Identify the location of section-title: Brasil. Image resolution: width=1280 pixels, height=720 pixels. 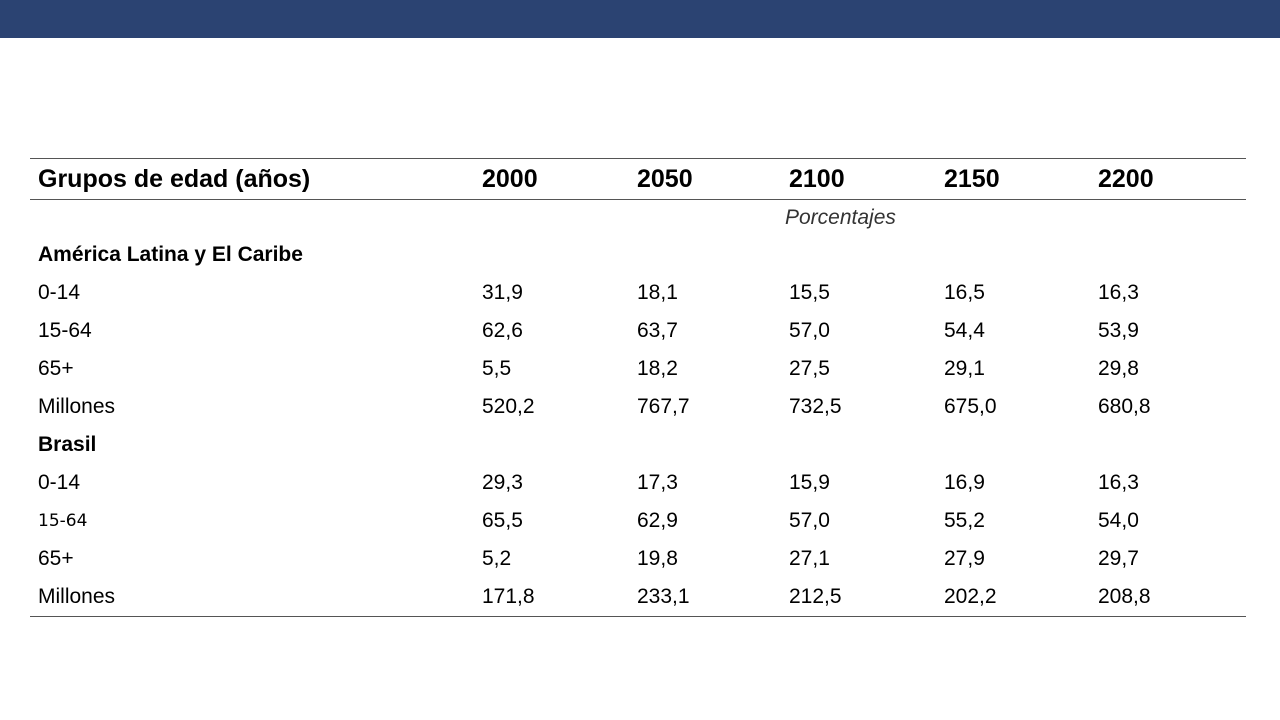
(67, 444).